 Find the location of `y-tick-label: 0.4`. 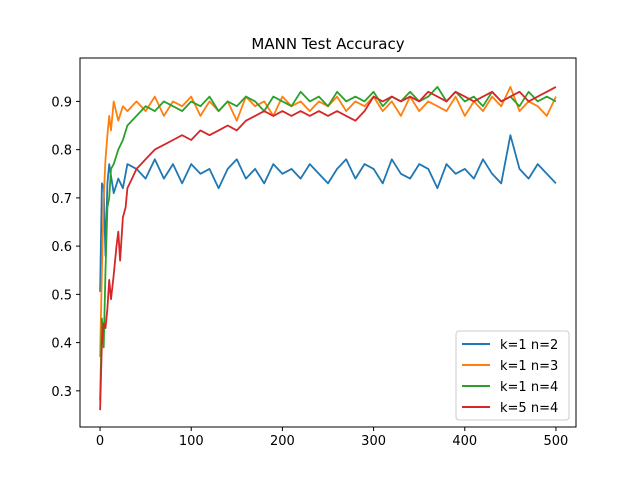

y-tick-label: 0.4 is located at coordinates (61, 344).